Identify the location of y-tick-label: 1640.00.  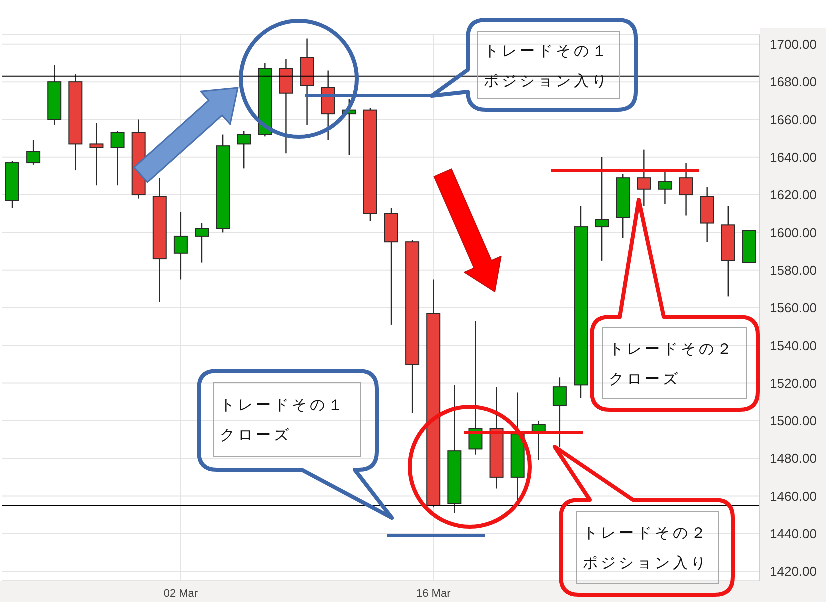
(793, 157).